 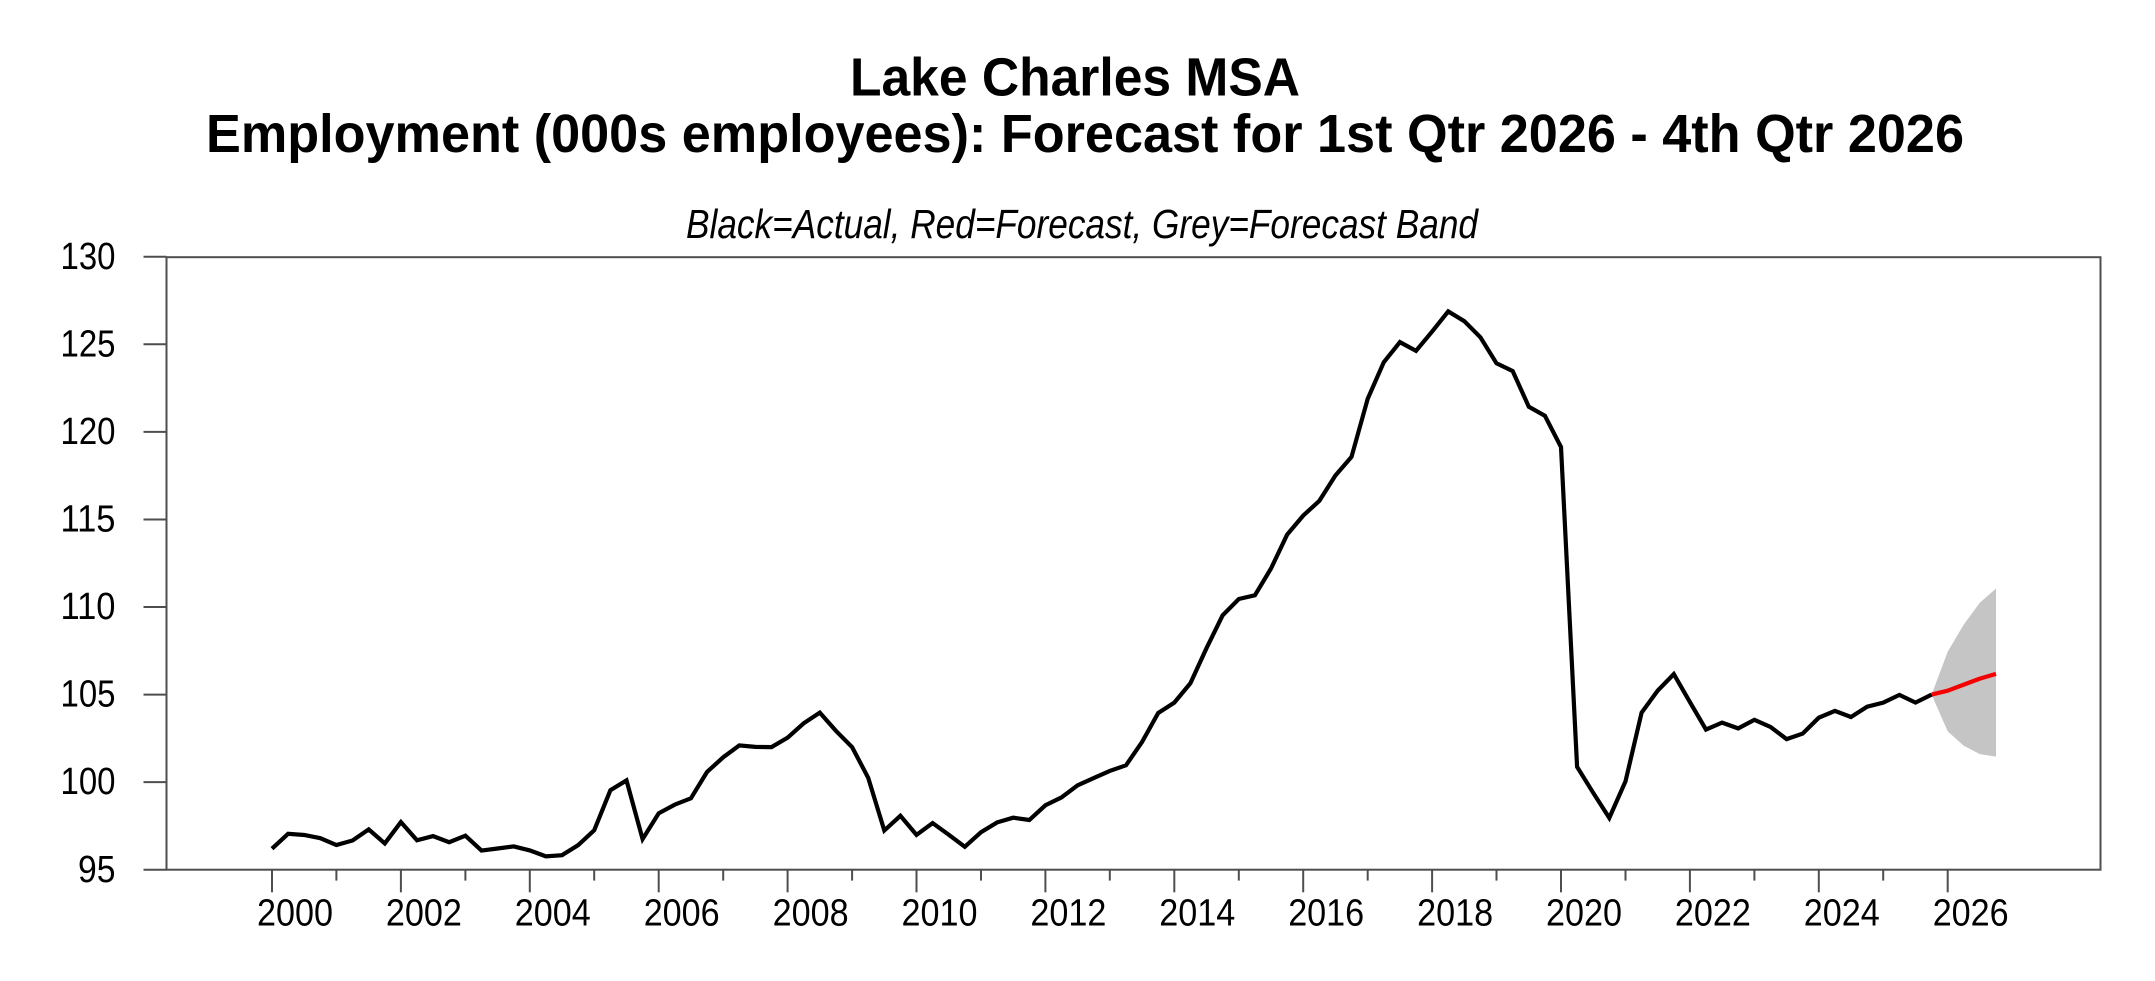 What do you see at coordinates (97, 870) in the screenshot?
I see `svg-text: 95` at bounding box center [97, 870].